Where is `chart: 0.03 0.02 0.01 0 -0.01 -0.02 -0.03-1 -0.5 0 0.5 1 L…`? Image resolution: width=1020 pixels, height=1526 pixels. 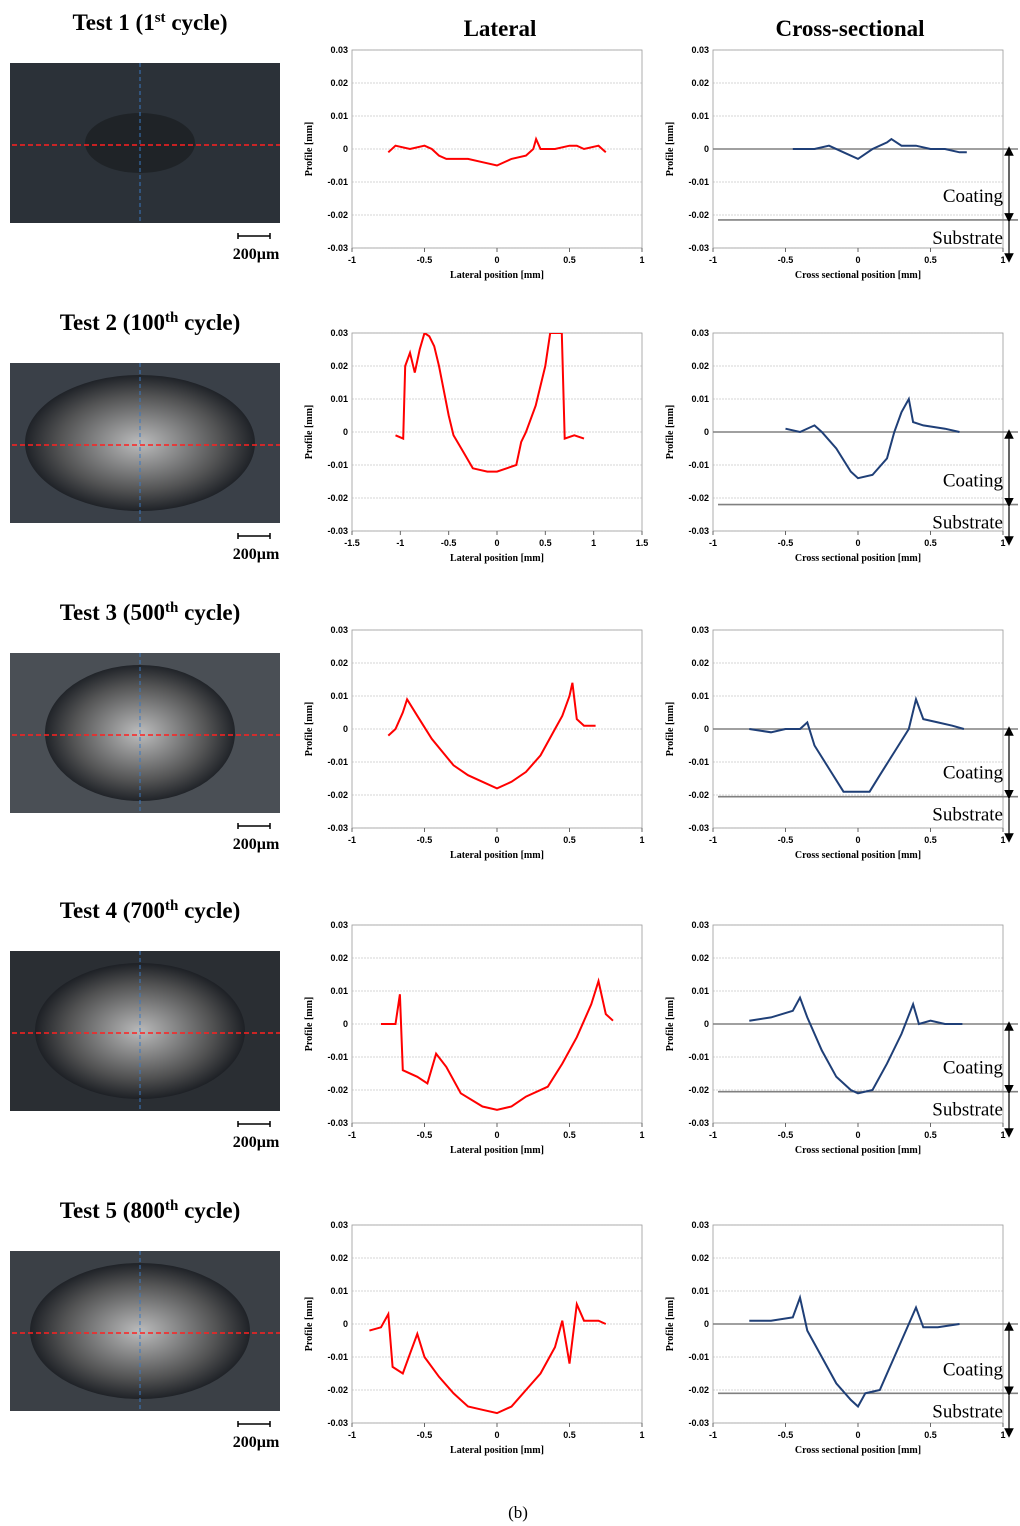 chart: 0.03 0.02 0.01 0 -0.01 -0.02 -0.03-1 -0.5 0 0.5 1 L… is located at coordinates (474, 163).